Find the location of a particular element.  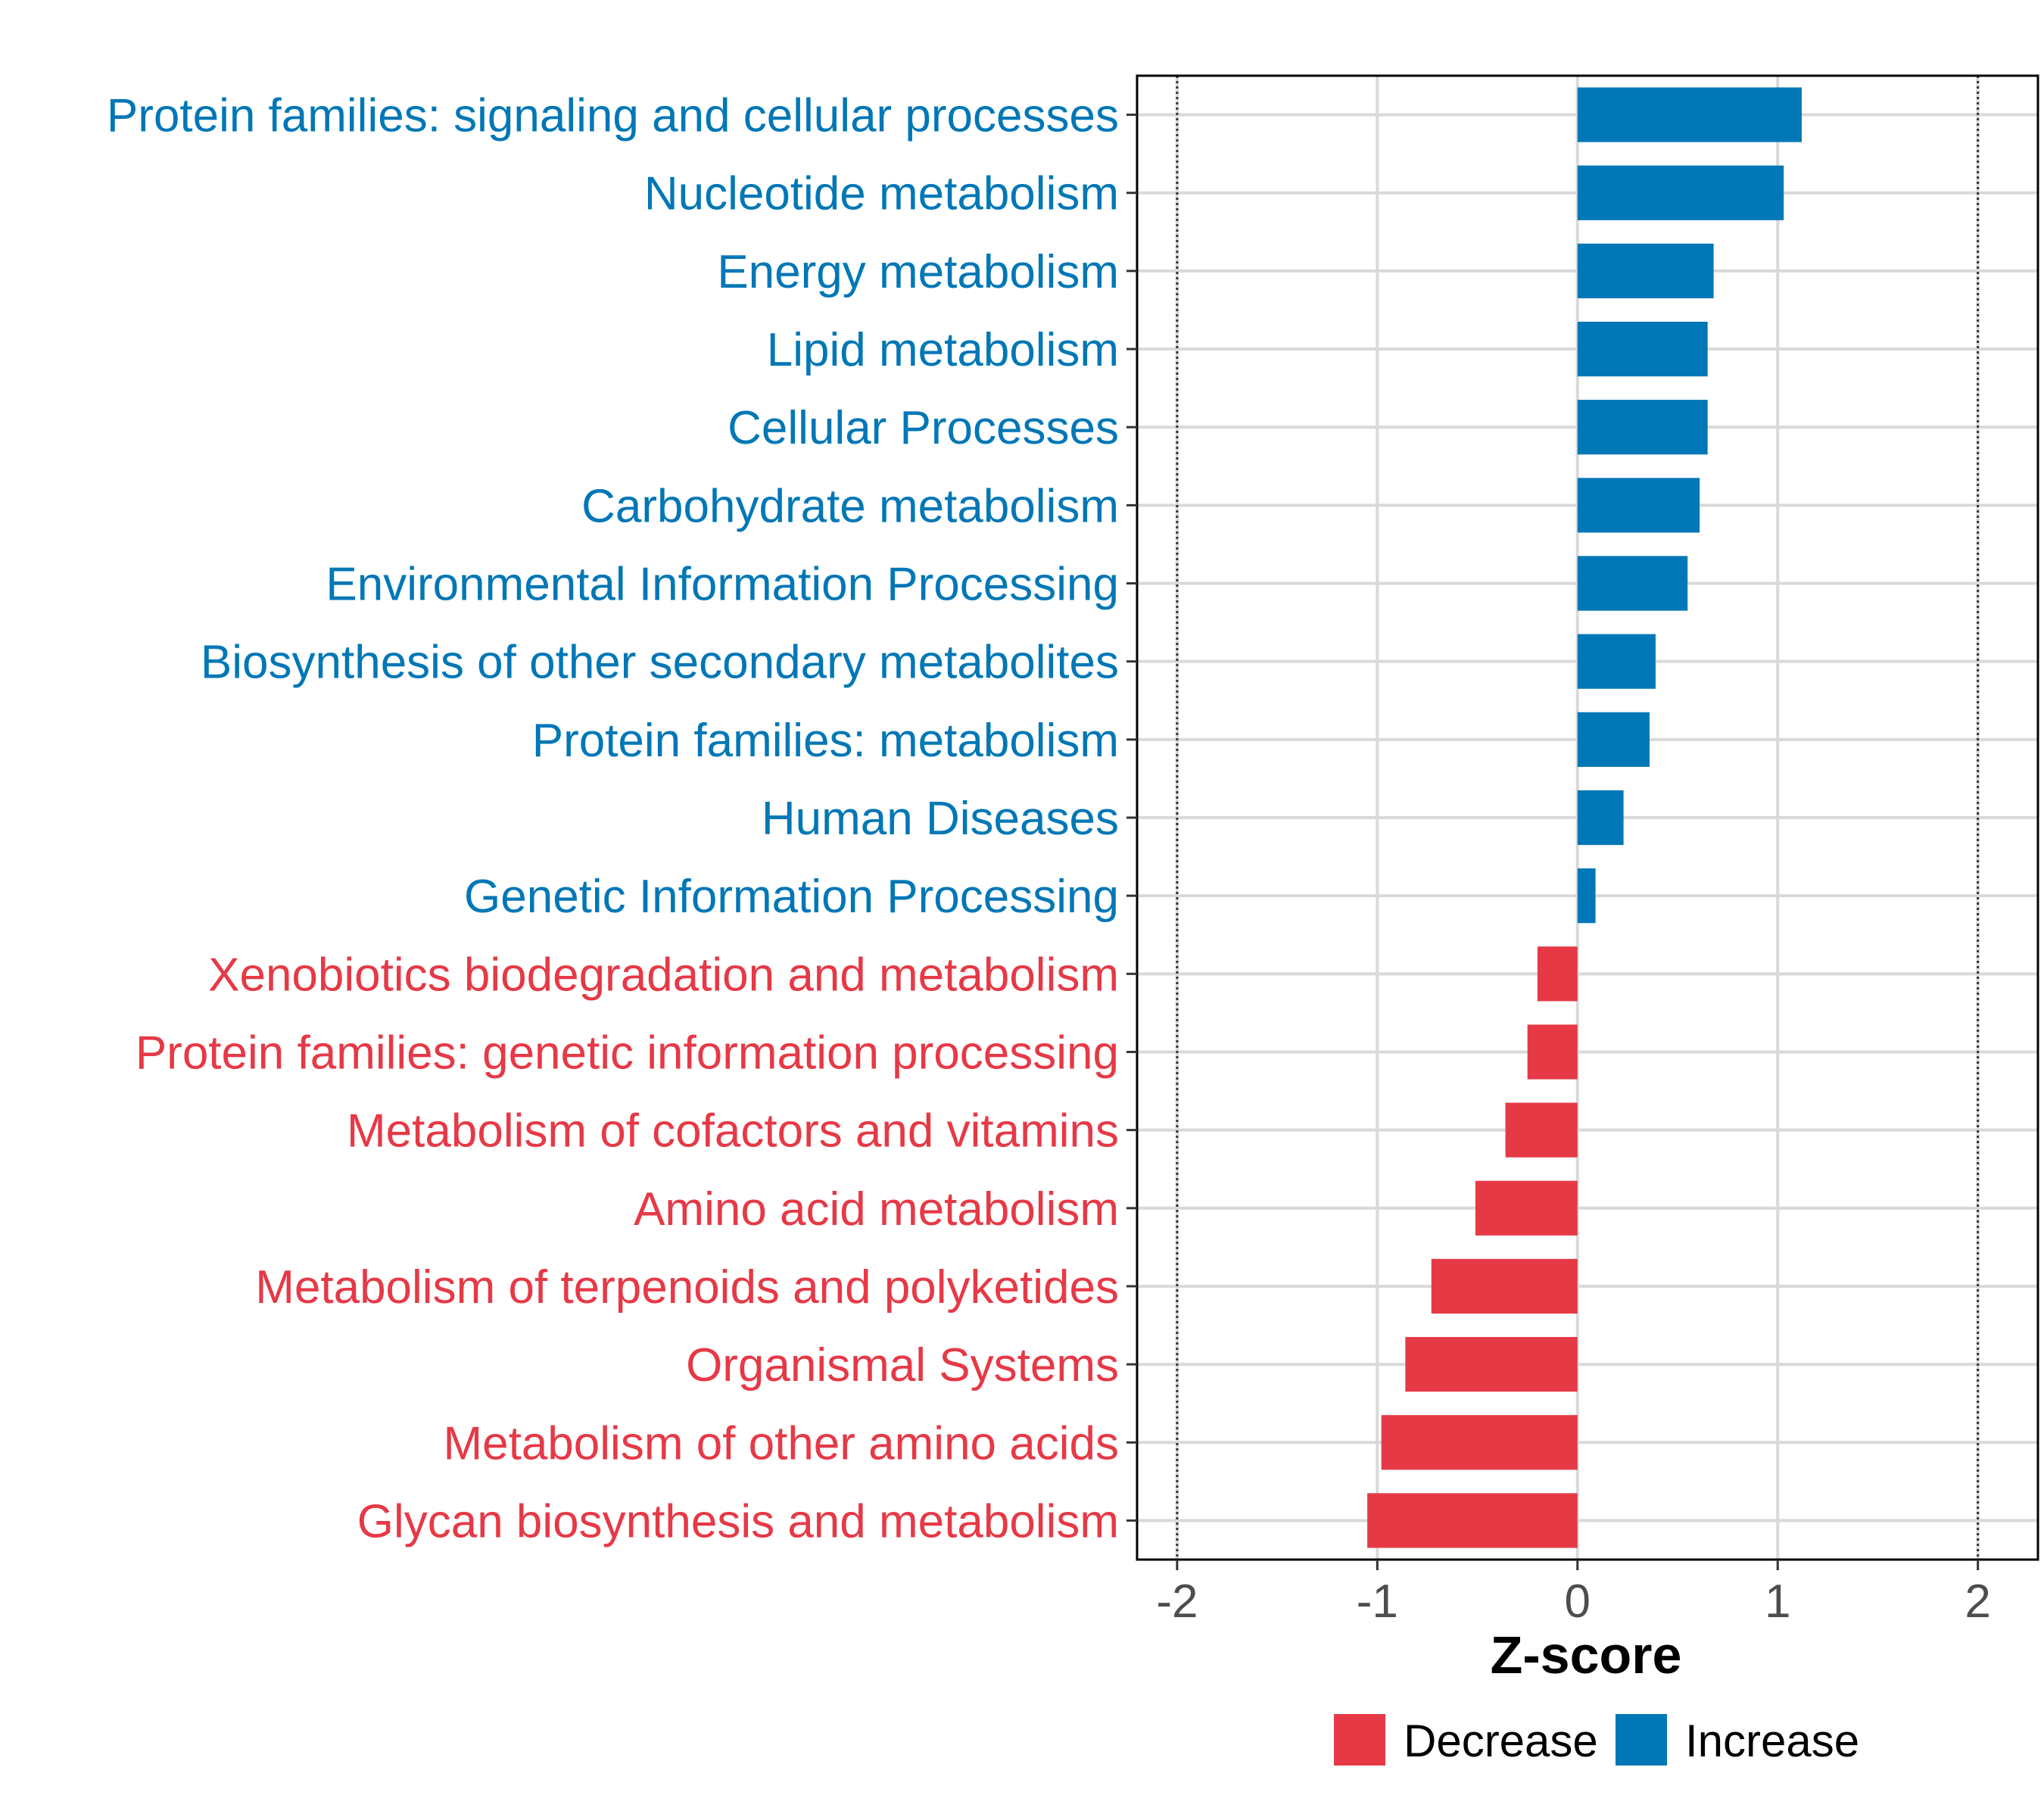

legend-key-decrease is located at coordinates (1359, 1740).